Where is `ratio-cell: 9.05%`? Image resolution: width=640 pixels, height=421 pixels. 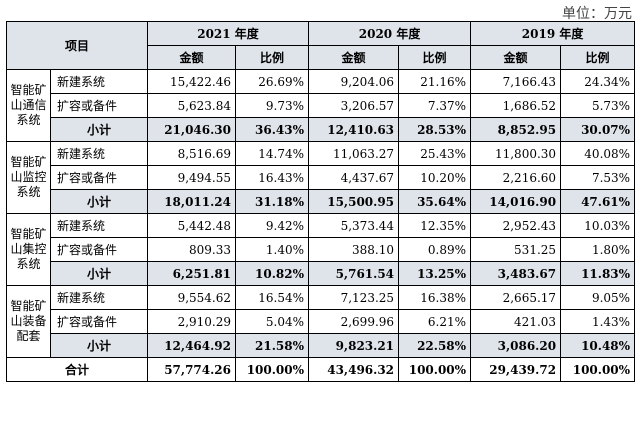 ratio-cell: 9.05% is located at coordinates (598, 297).